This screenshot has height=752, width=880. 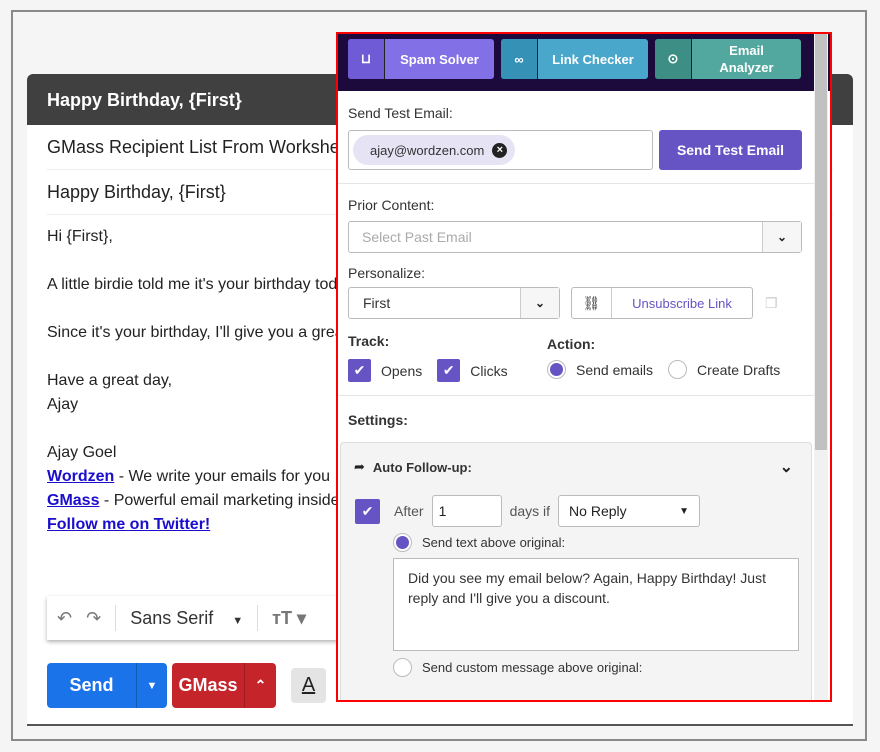 What do you see at coordinates (439, 59) in the screenshot?
I see `spam-solver-label: Spam Solver` at bounding box center [439, 59].